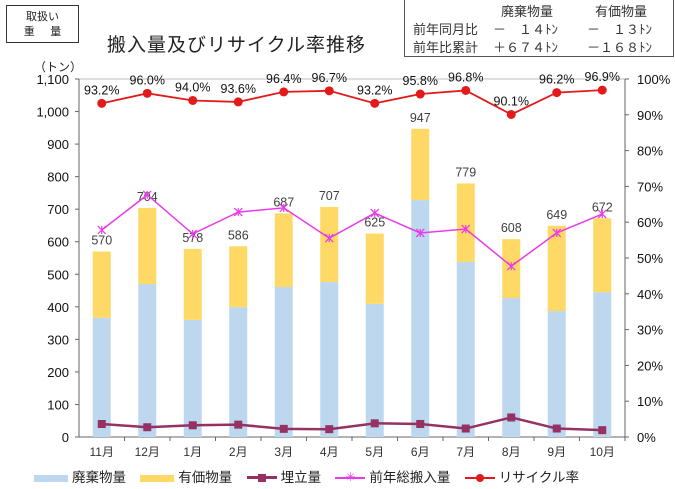  What do you see at coordinates (526, 48) in the screenshot?
I see `summary-row-waste: ＋６７４ﾄﾝ` at bounding box center [526, 48].